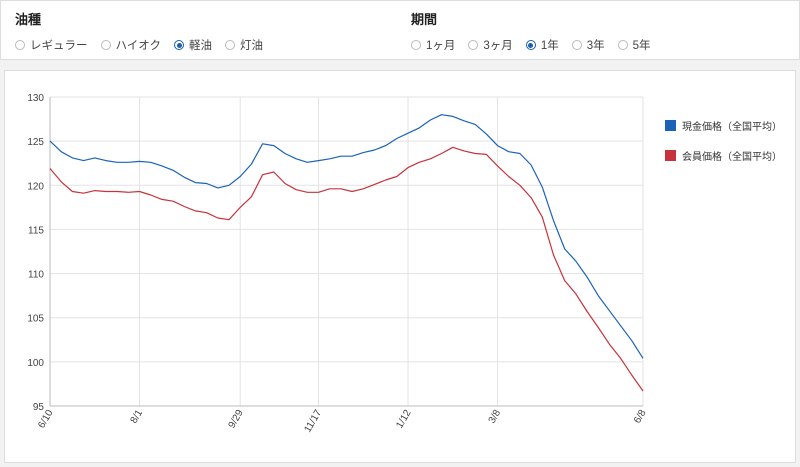 The width and height of the screenshot is (800, 467). I want to click on filter-panel: 油種 レギュラー ハイオク 軽油 灯油 期間 1ヶ月 3ヶ月 1年 3年 5年, so click(400, 30).